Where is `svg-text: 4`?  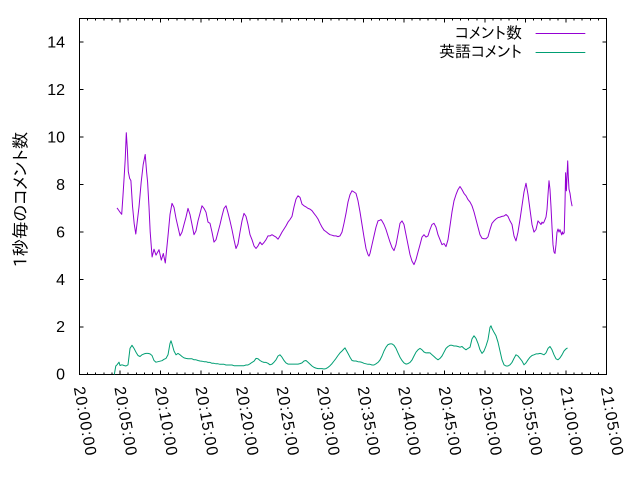 svg-text: 4 is located at coordinates (60, 280).